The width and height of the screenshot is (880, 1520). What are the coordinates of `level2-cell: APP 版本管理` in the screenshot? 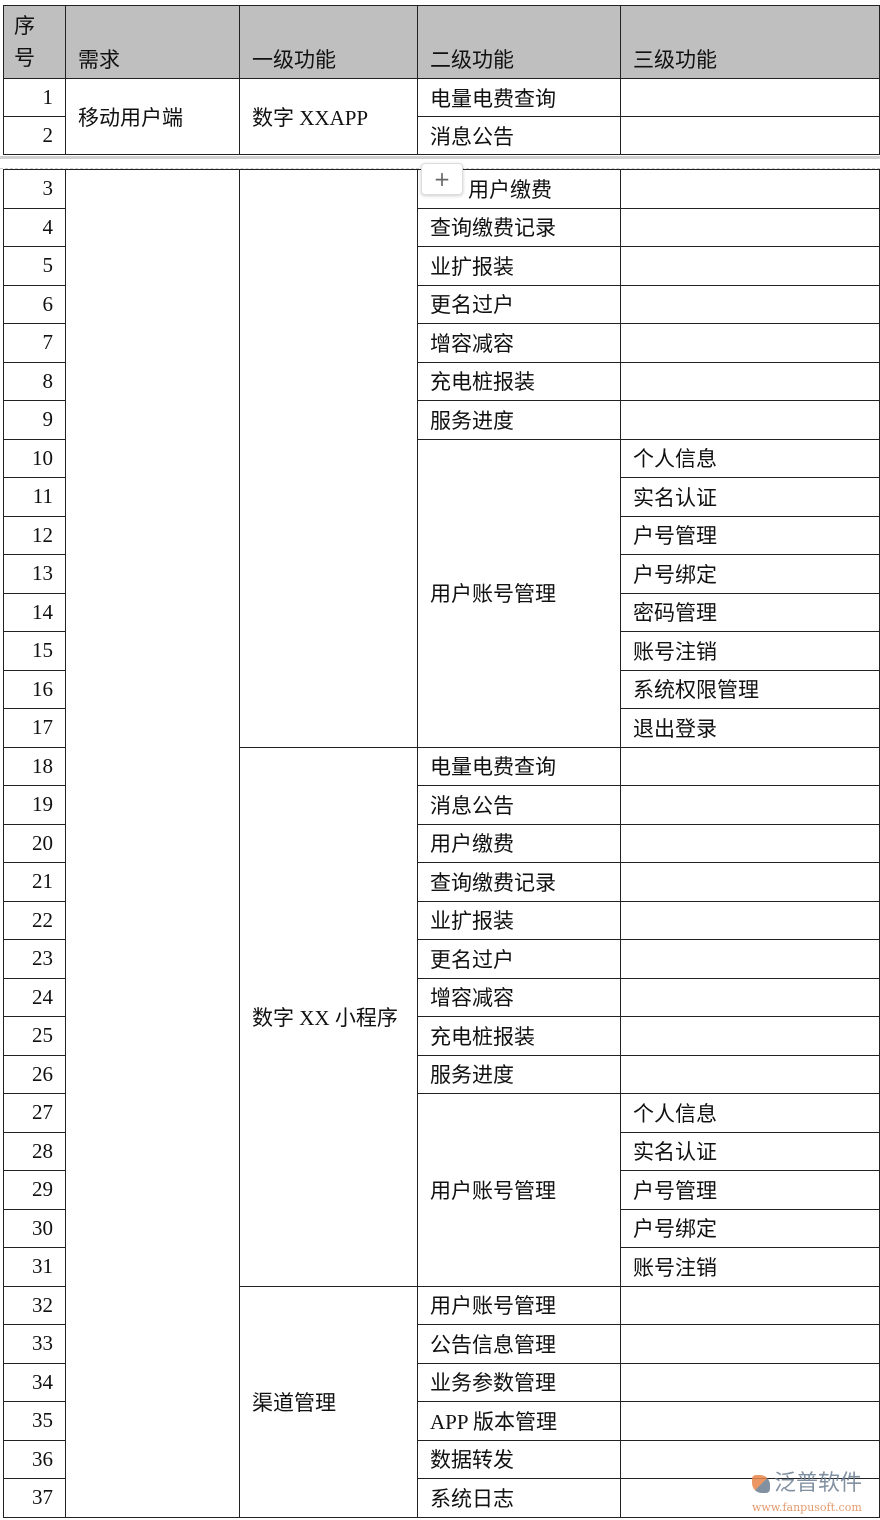 It's located at (519, 1421).